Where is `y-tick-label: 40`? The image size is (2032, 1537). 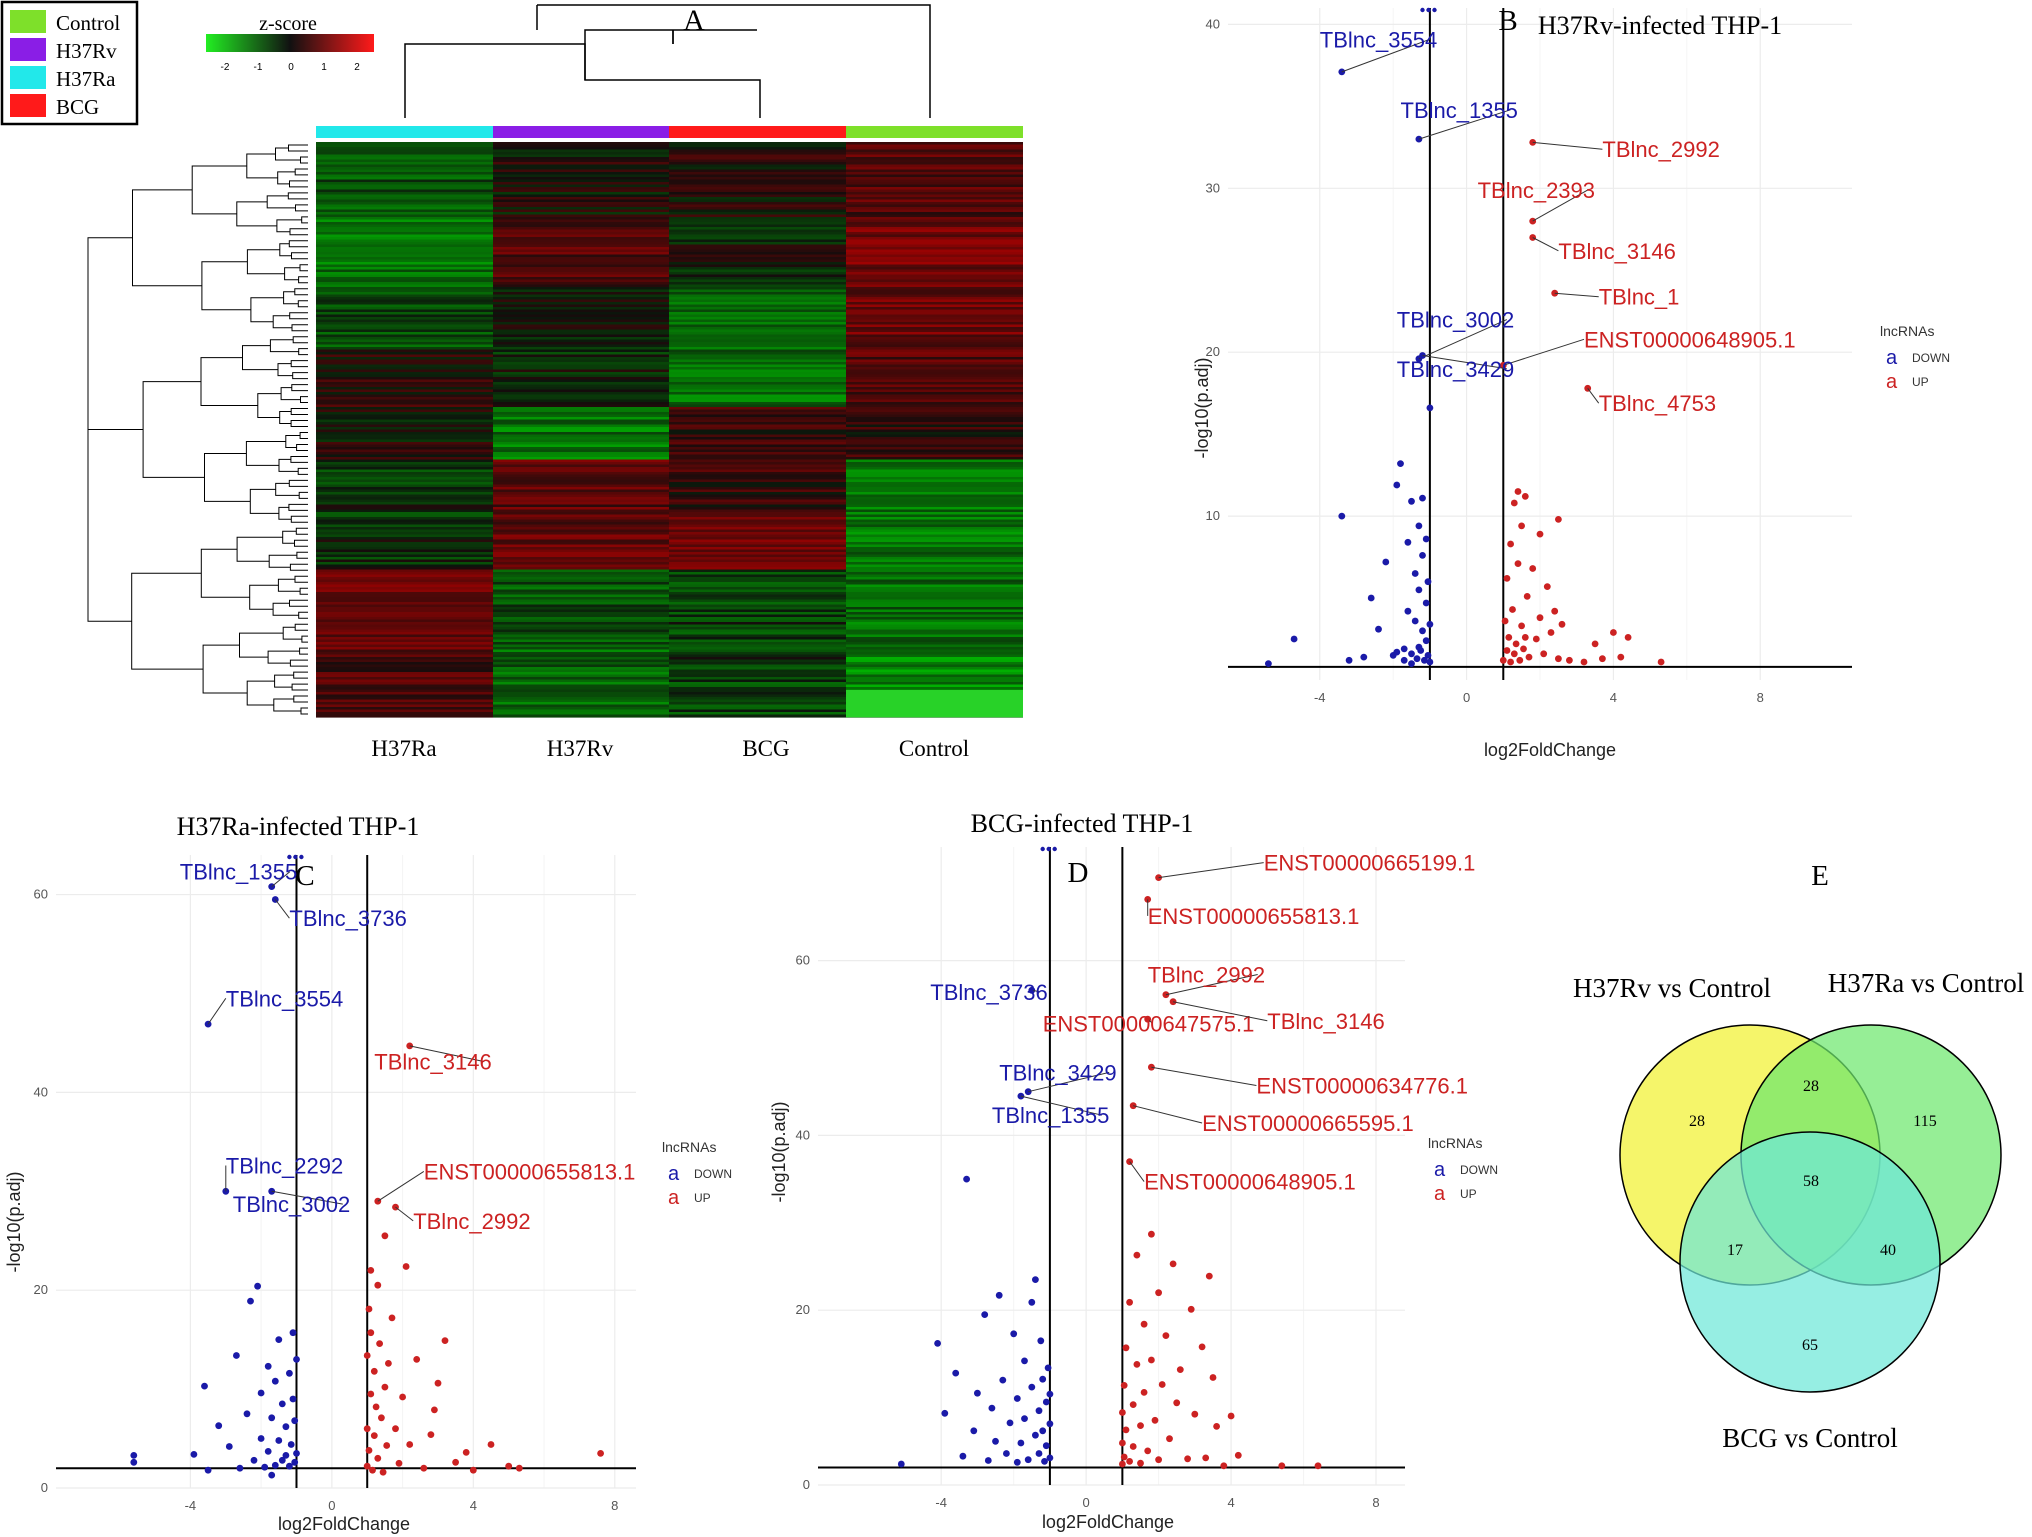 y-tick-label: 40 is located at coordinates (41, 1091).